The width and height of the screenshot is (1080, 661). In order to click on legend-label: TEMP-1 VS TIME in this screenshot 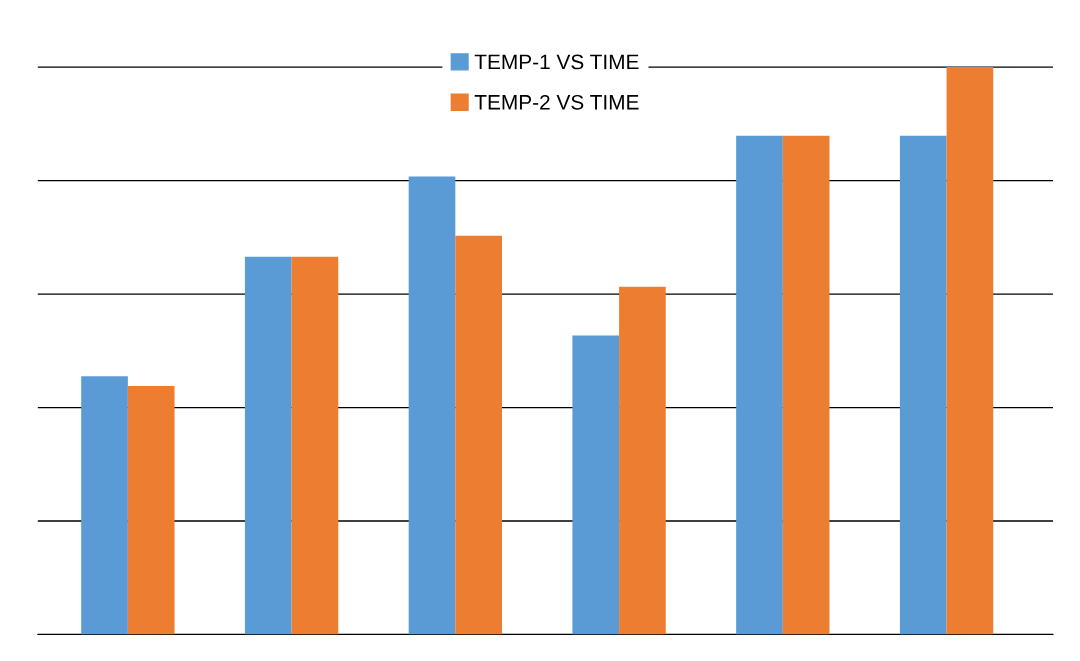, I will do `click(556, 62)`.